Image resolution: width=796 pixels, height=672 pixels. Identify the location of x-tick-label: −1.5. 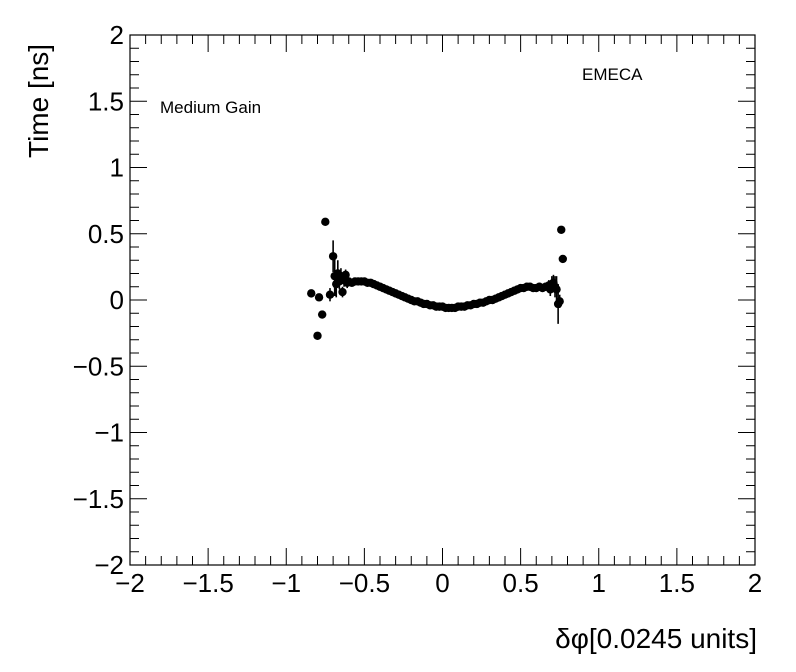
(207, 583).